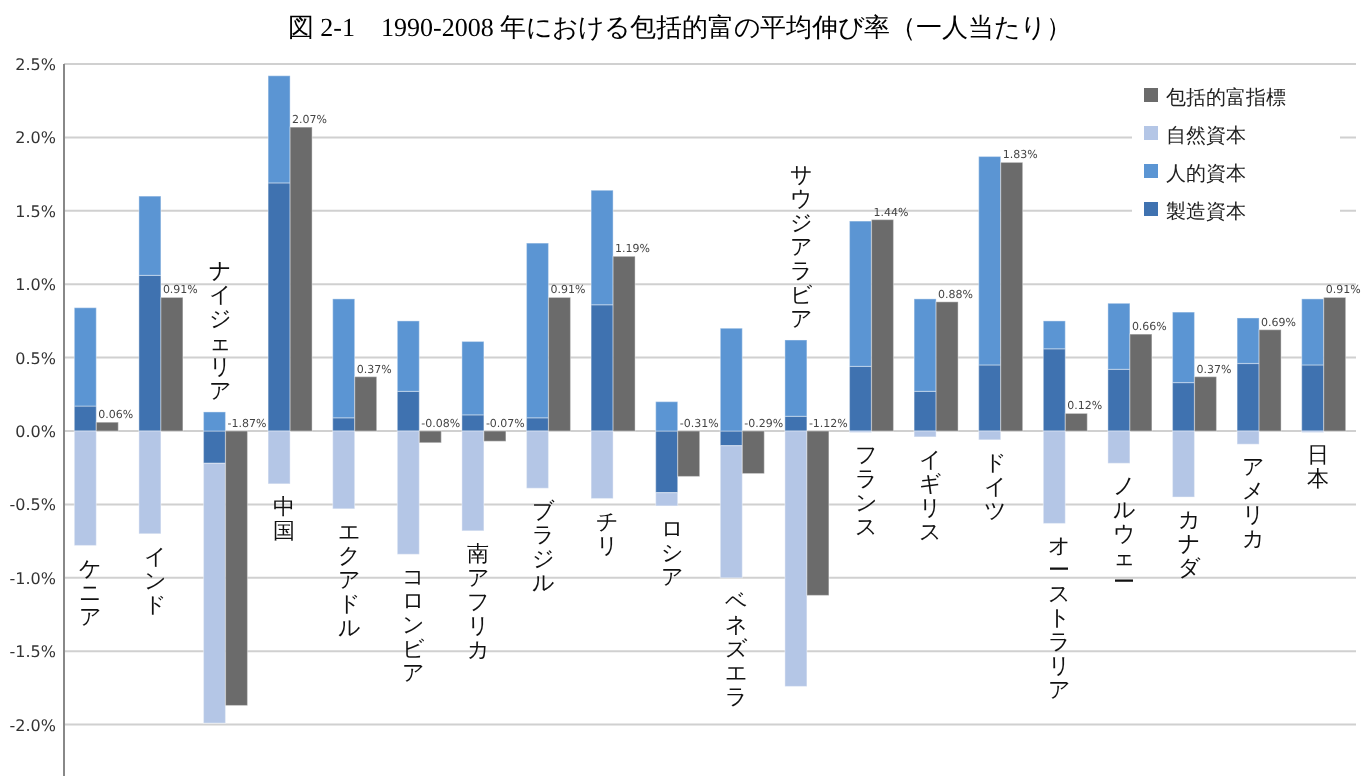 The height and width of the screenshot is (782, 1362). Describe the element at coordinates (1317, 468) in the screenshot. I see `category: 日本` at that location.